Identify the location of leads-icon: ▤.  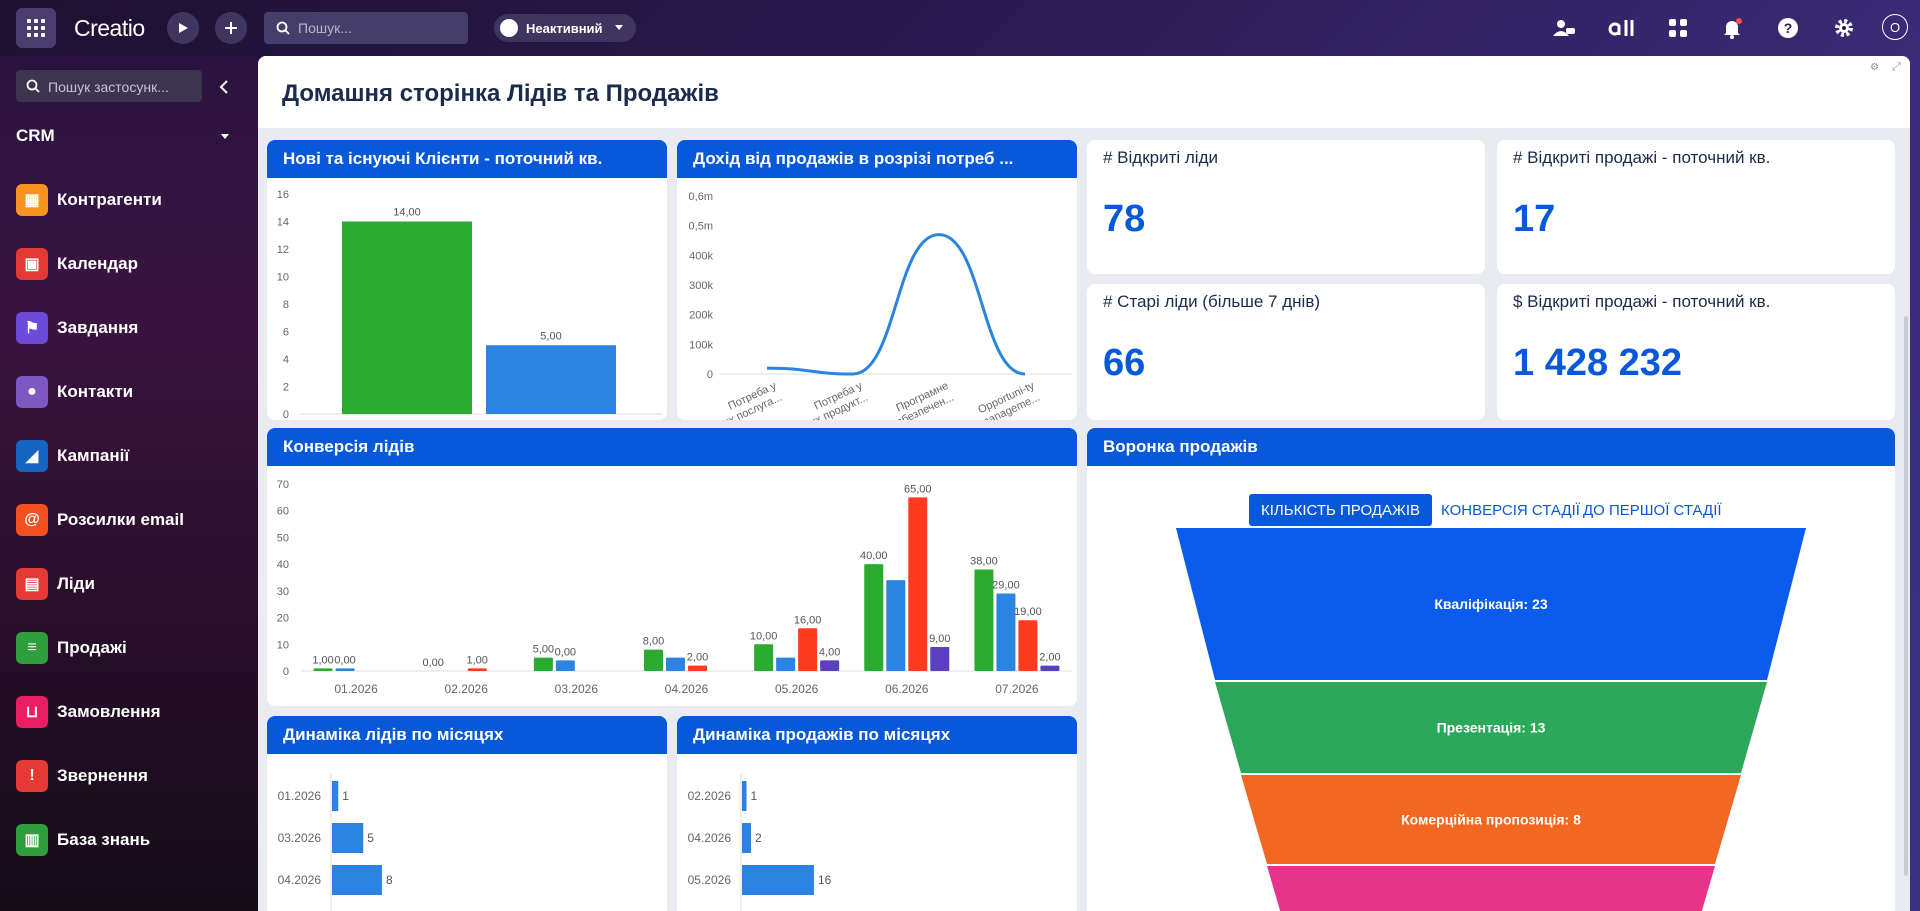
(32, 584).